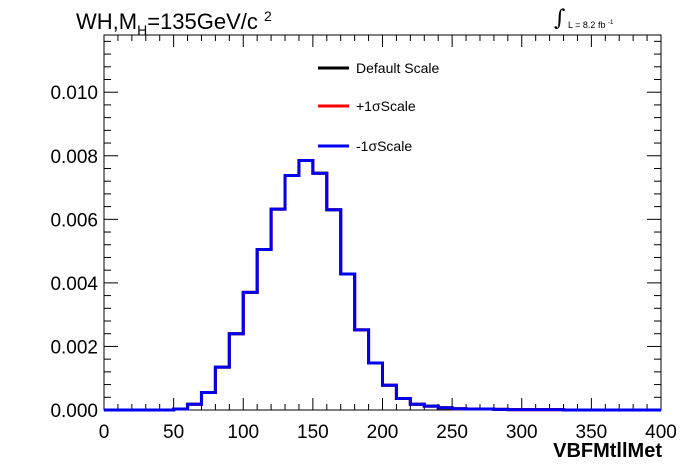 The height and width of the screenshot is (472, 696). What do you see at coordinates (384, 146) in the screenshot?
I see `legend-label-2: -1σScale` at bounding box center [384, 146].